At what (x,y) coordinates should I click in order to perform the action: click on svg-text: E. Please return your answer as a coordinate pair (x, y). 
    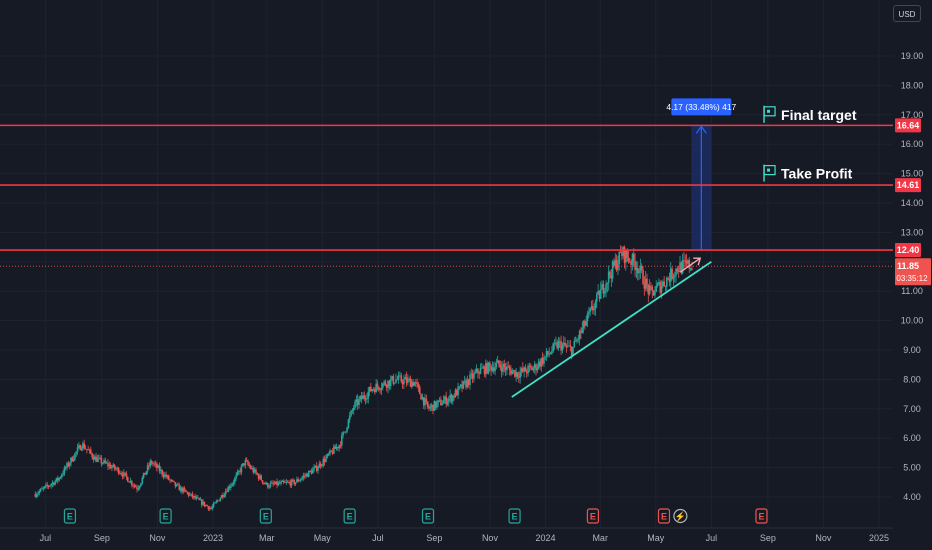
    Looking at the image, I should click on (664, 517).